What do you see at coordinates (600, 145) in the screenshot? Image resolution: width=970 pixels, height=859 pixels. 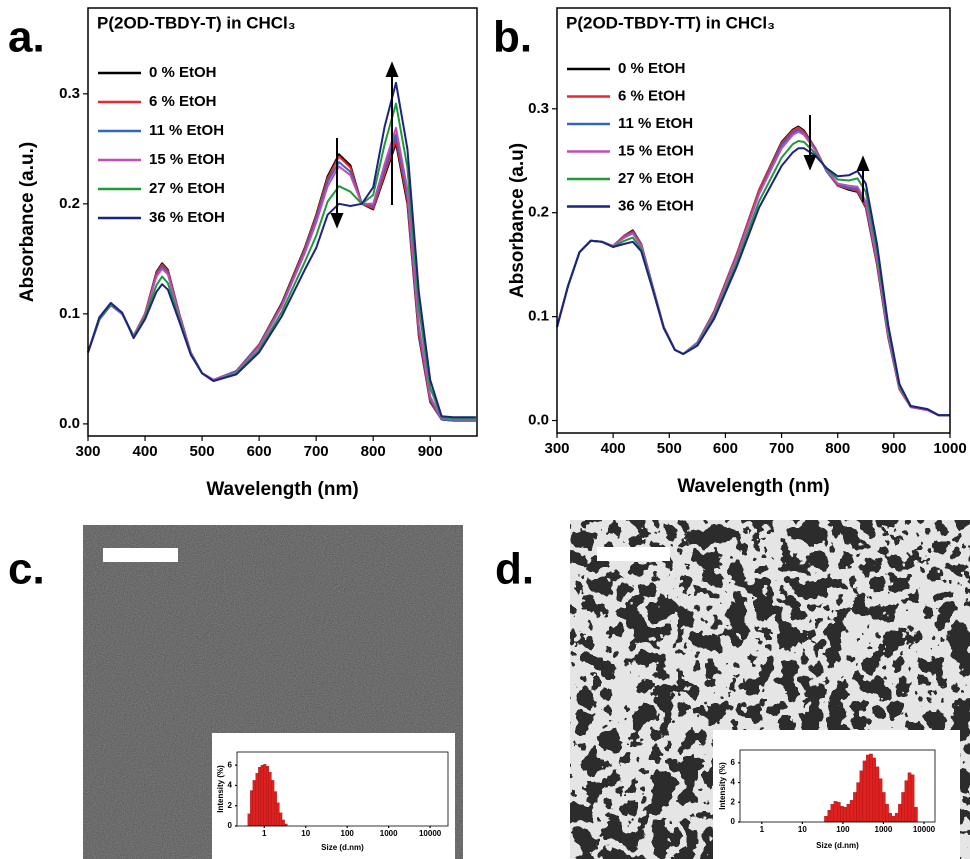 I see `arrows` at bounding box center [600, 145].